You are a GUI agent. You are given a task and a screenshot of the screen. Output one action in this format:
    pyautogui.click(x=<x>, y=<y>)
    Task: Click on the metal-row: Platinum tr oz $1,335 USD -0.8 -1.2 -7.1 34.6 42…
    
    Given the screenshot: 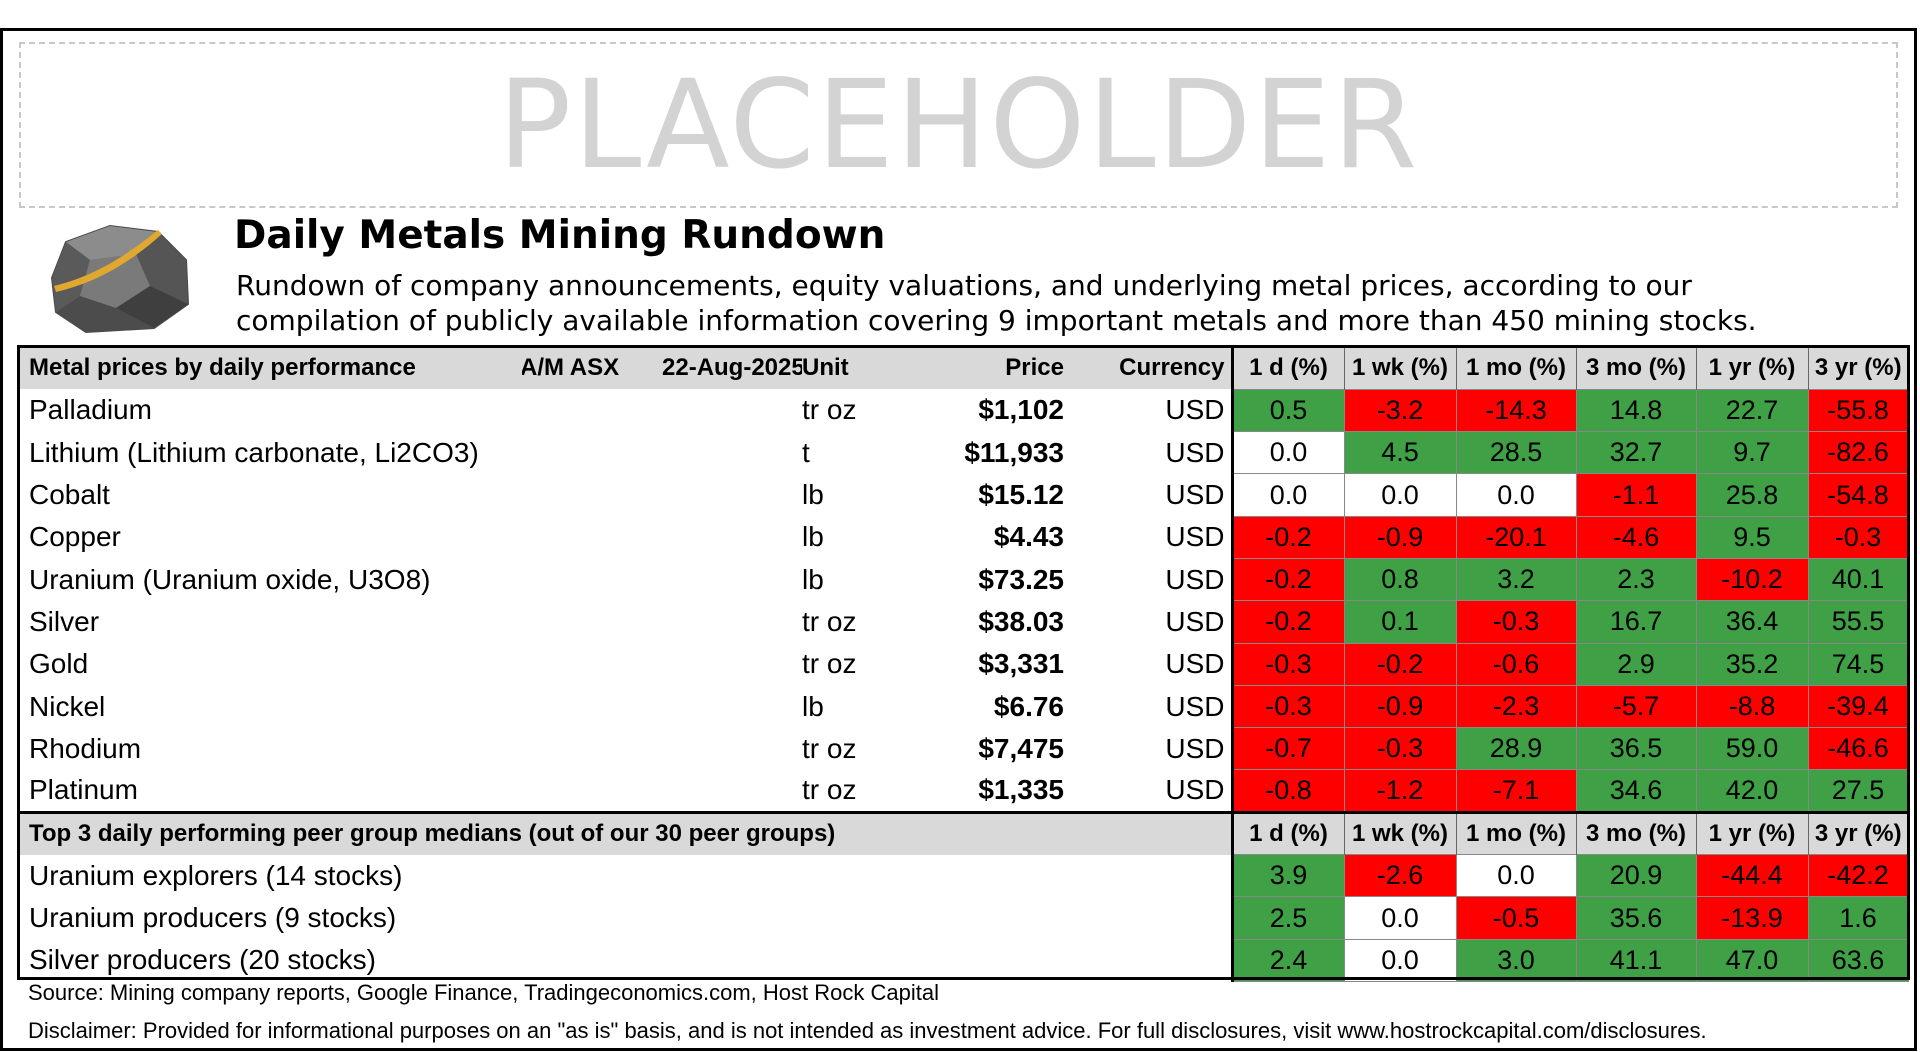 What is the action you would take?
    pyautogui.click(x=964, y=791)
    